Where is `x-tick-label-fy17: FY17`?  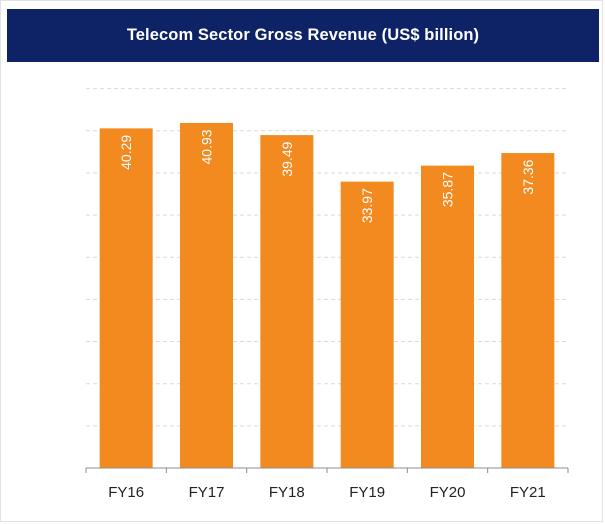
x-tick-label-fy17: FY17 is located at coordinates (207, 492).